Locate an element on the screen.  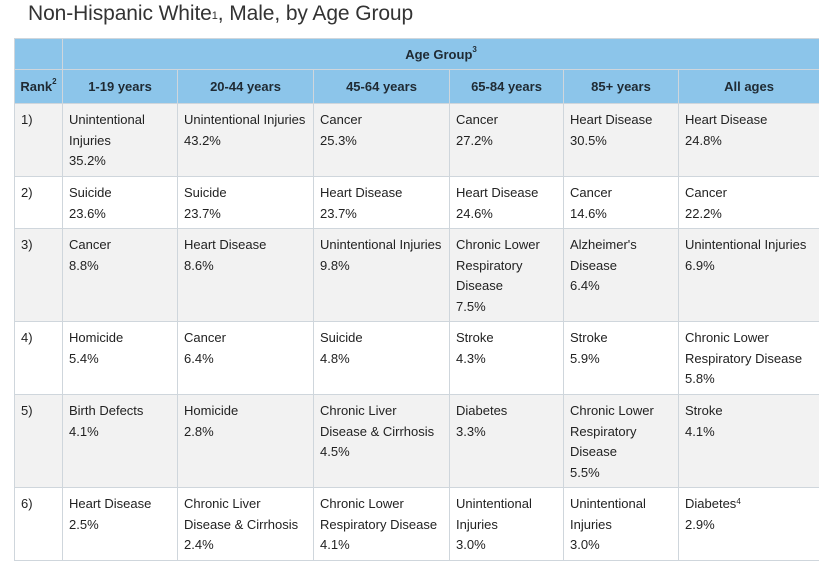
group-header-spacer is located at coordinates (39, 54).